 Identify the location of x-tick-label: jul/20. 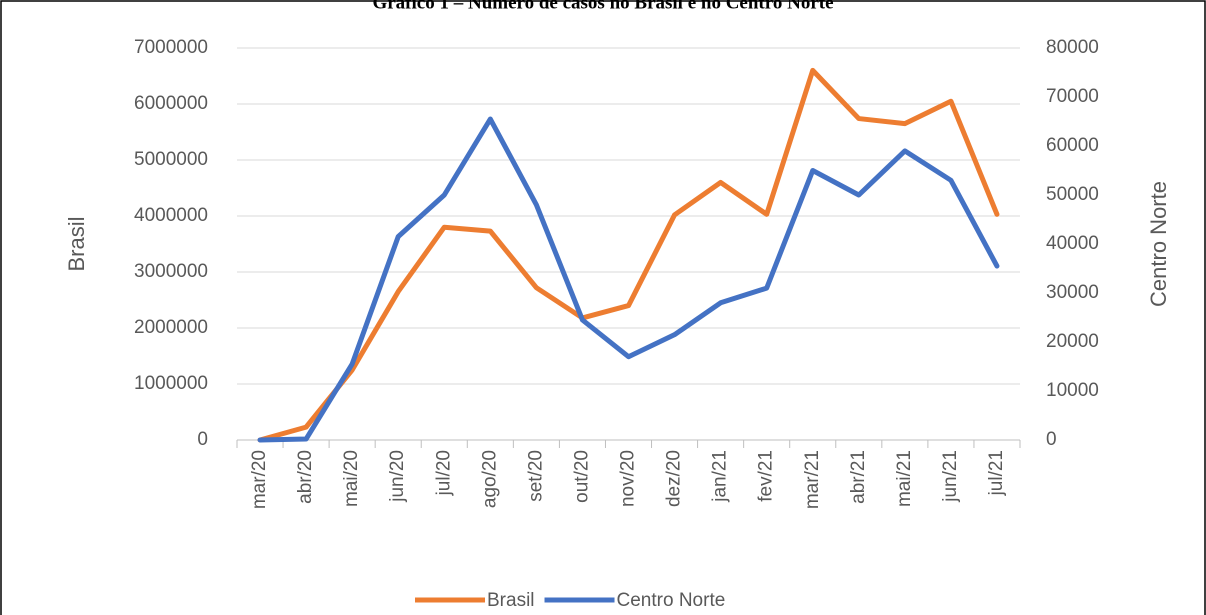
(443, 473).